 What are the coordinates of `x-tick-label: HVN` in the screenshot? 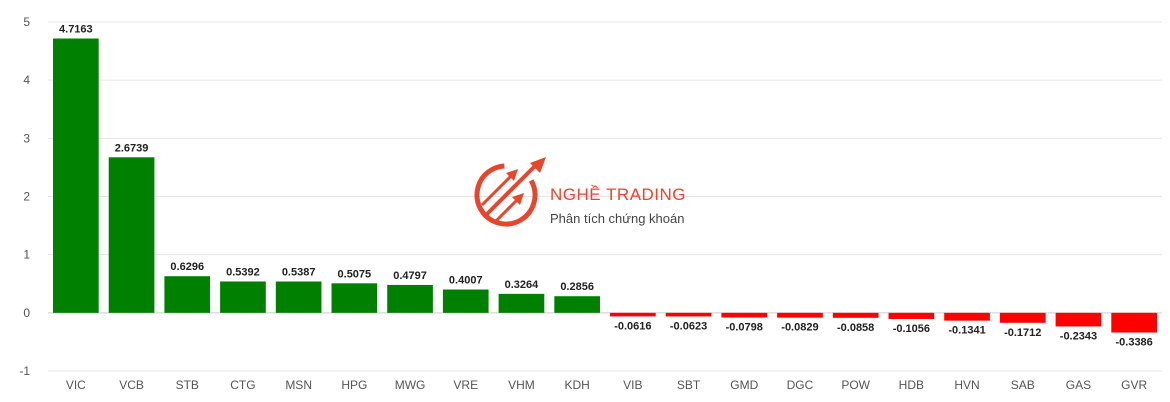 It's located at (966, 385).